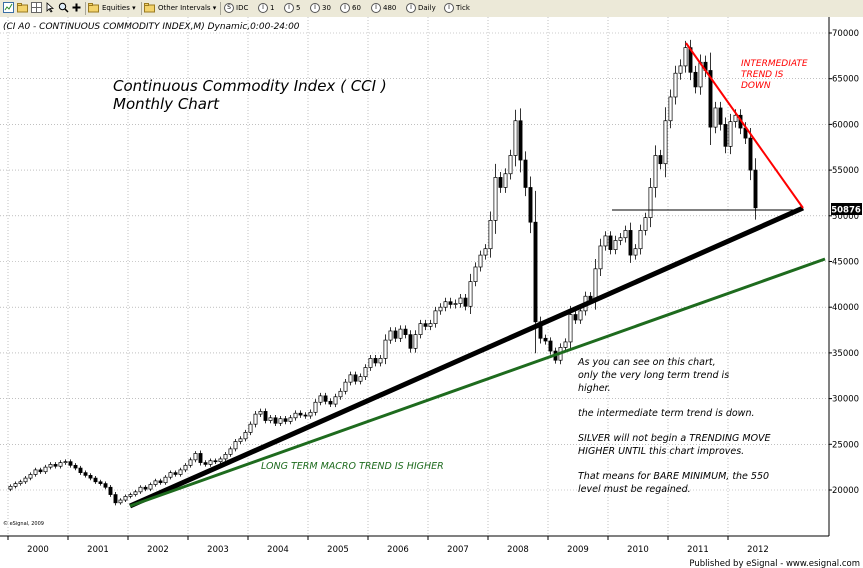 This screenshot has width=863, height=568. I want to click on interval-daily-button: I Daily, so click(421, 8).